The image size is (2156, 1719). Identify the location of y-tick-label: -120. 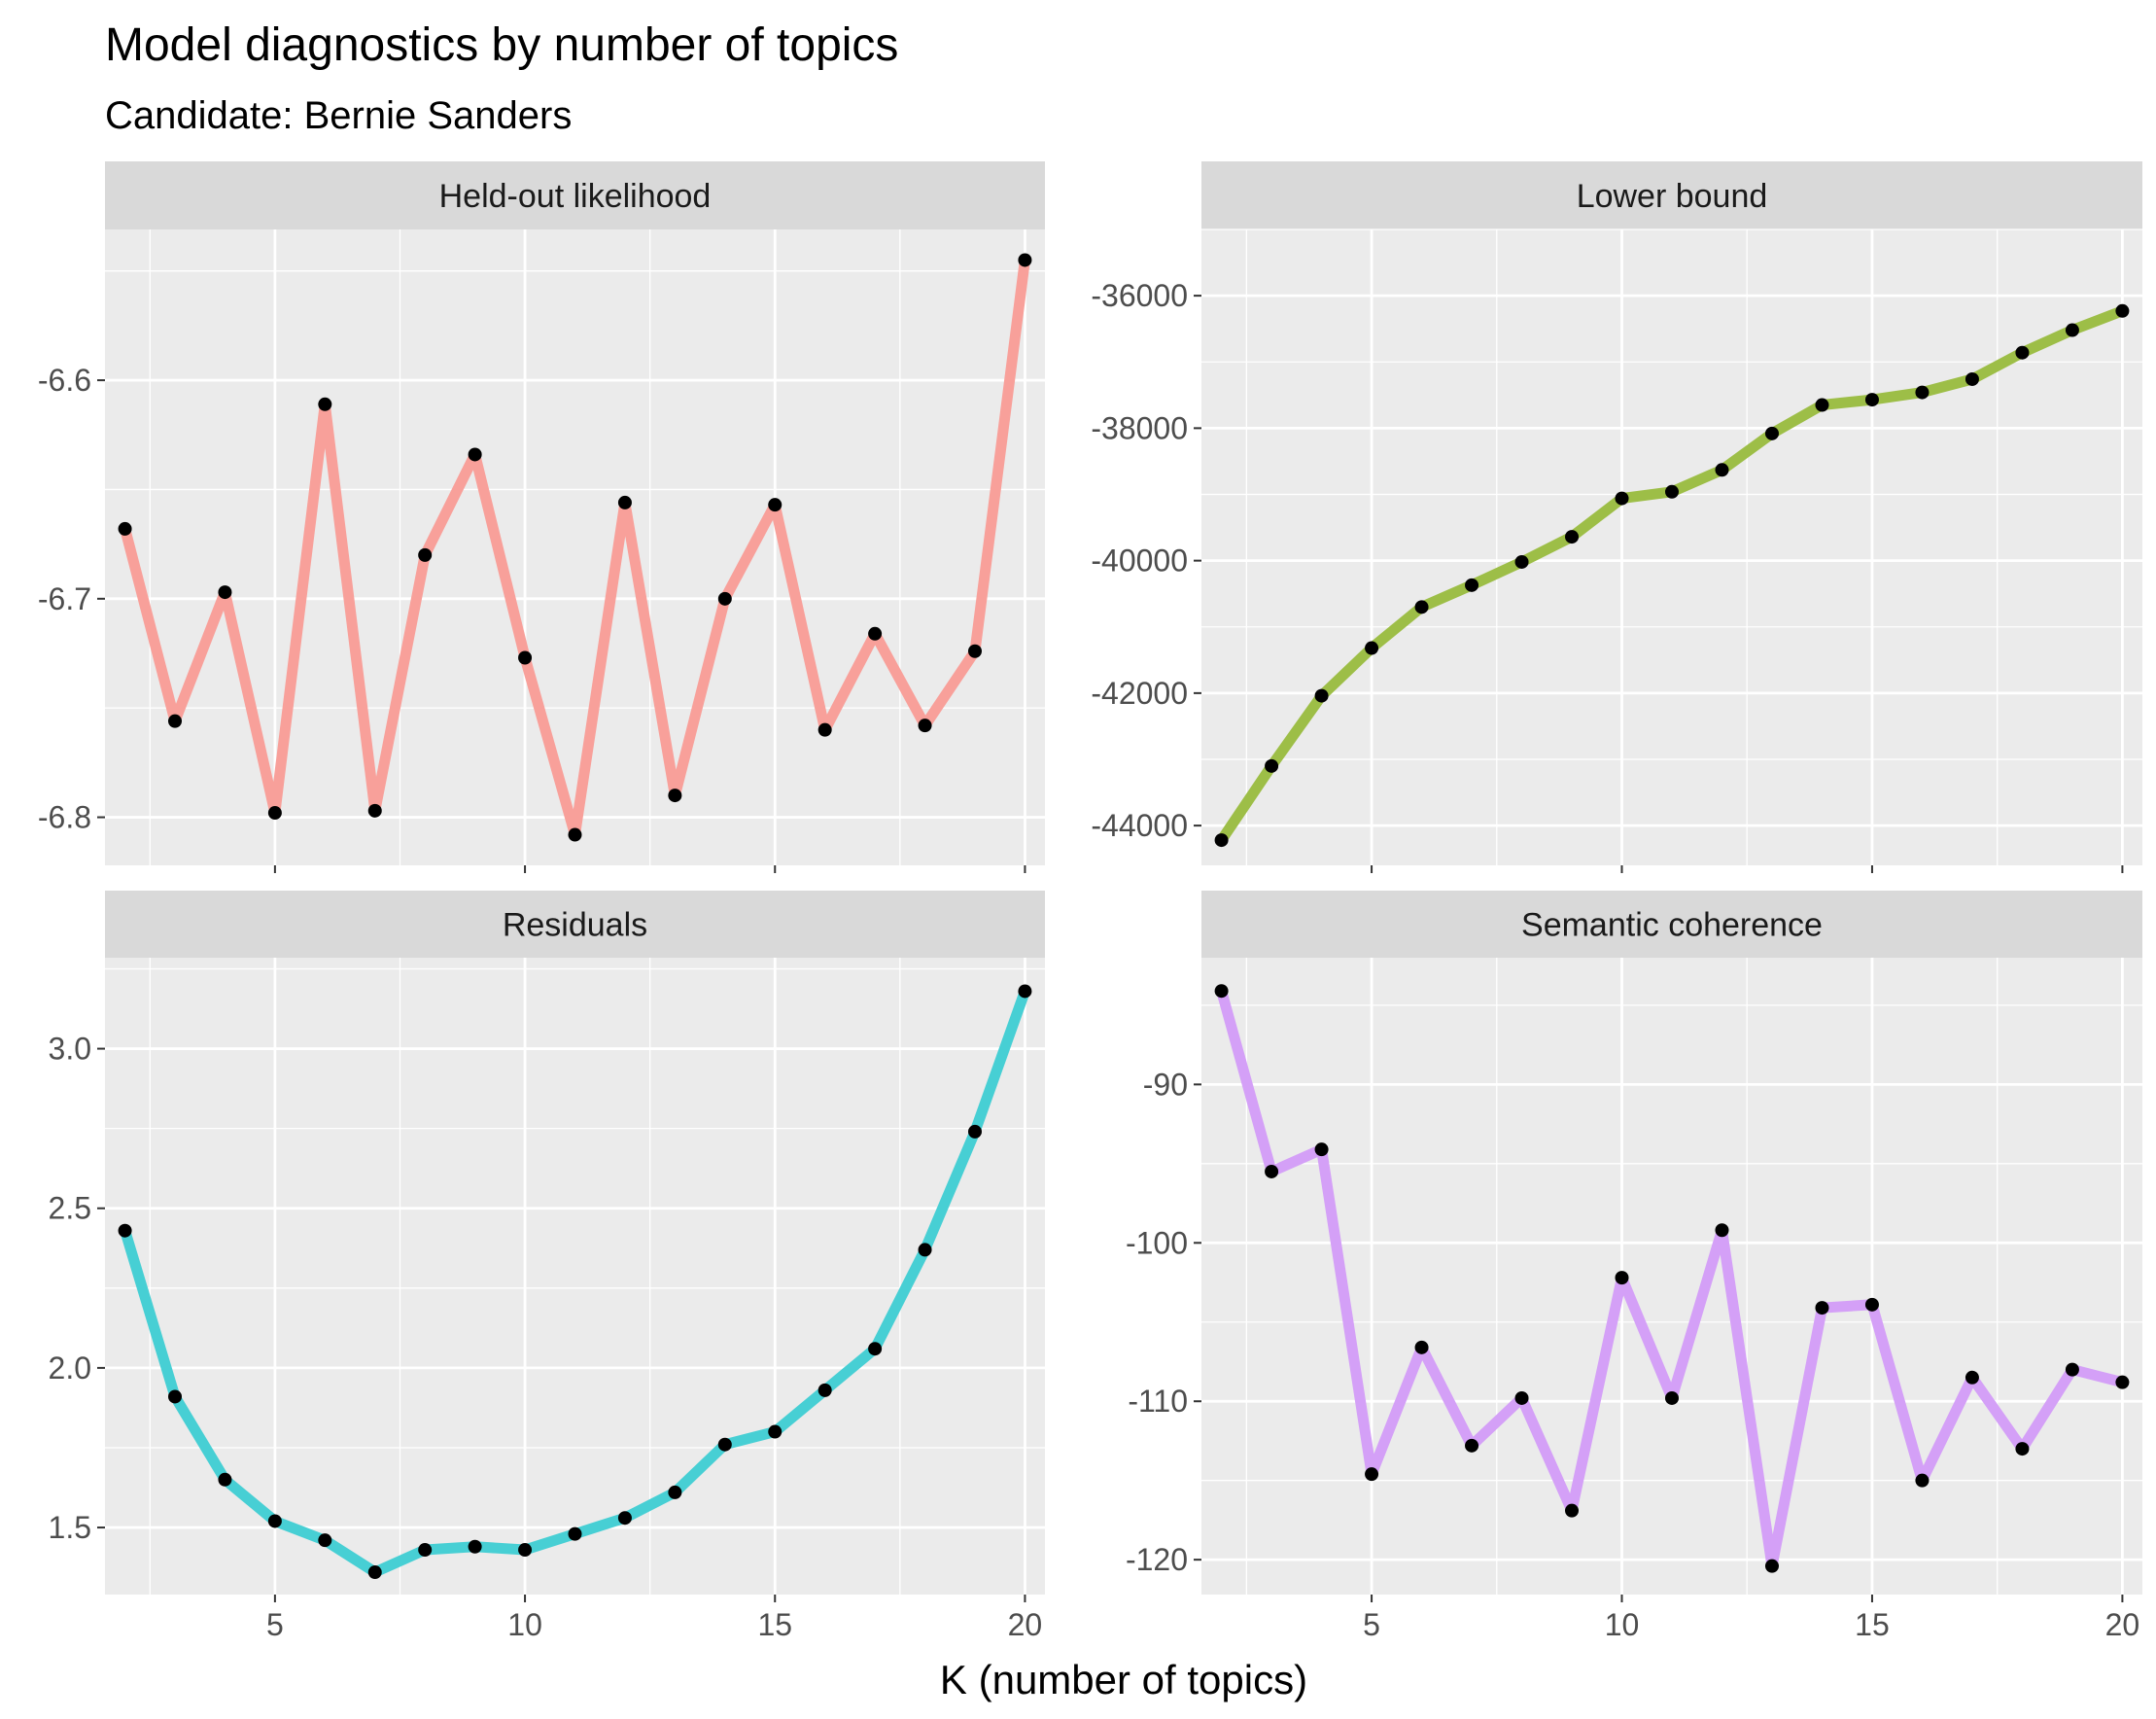
(1157, 1559).